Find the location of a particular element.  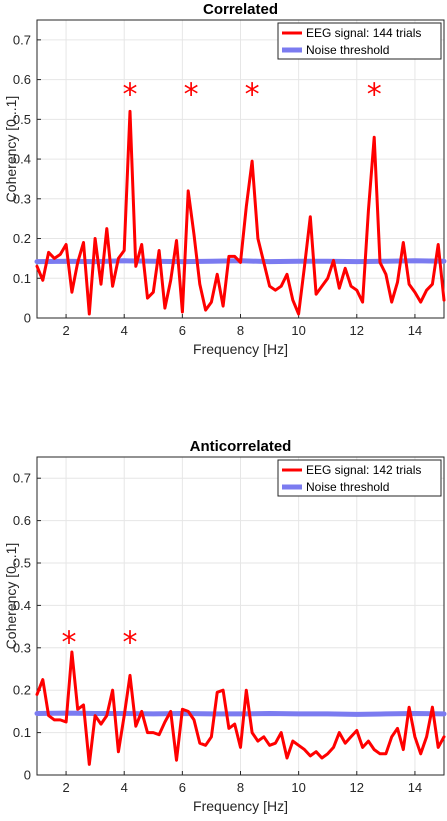

chart-title: Correlated is located at coordinates (240, 9).